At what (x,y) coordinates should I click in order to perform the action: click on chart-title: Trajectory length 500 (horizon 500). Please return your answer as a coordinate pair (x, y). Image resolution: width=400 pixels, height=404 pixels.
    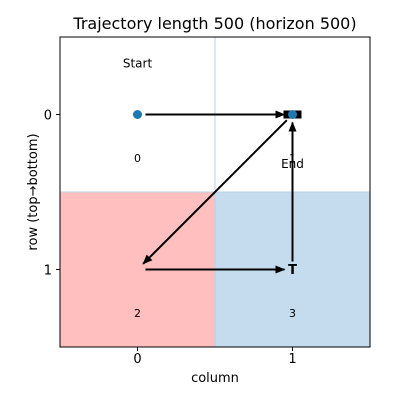
    Looking at the image, I should click on (214, 23).